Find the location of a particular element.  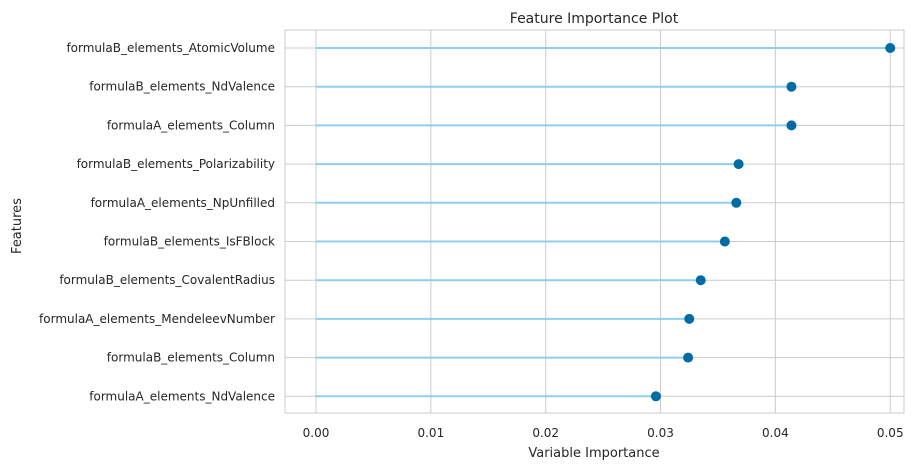

y-axis-label: Features is located at coordinates (17, 226).